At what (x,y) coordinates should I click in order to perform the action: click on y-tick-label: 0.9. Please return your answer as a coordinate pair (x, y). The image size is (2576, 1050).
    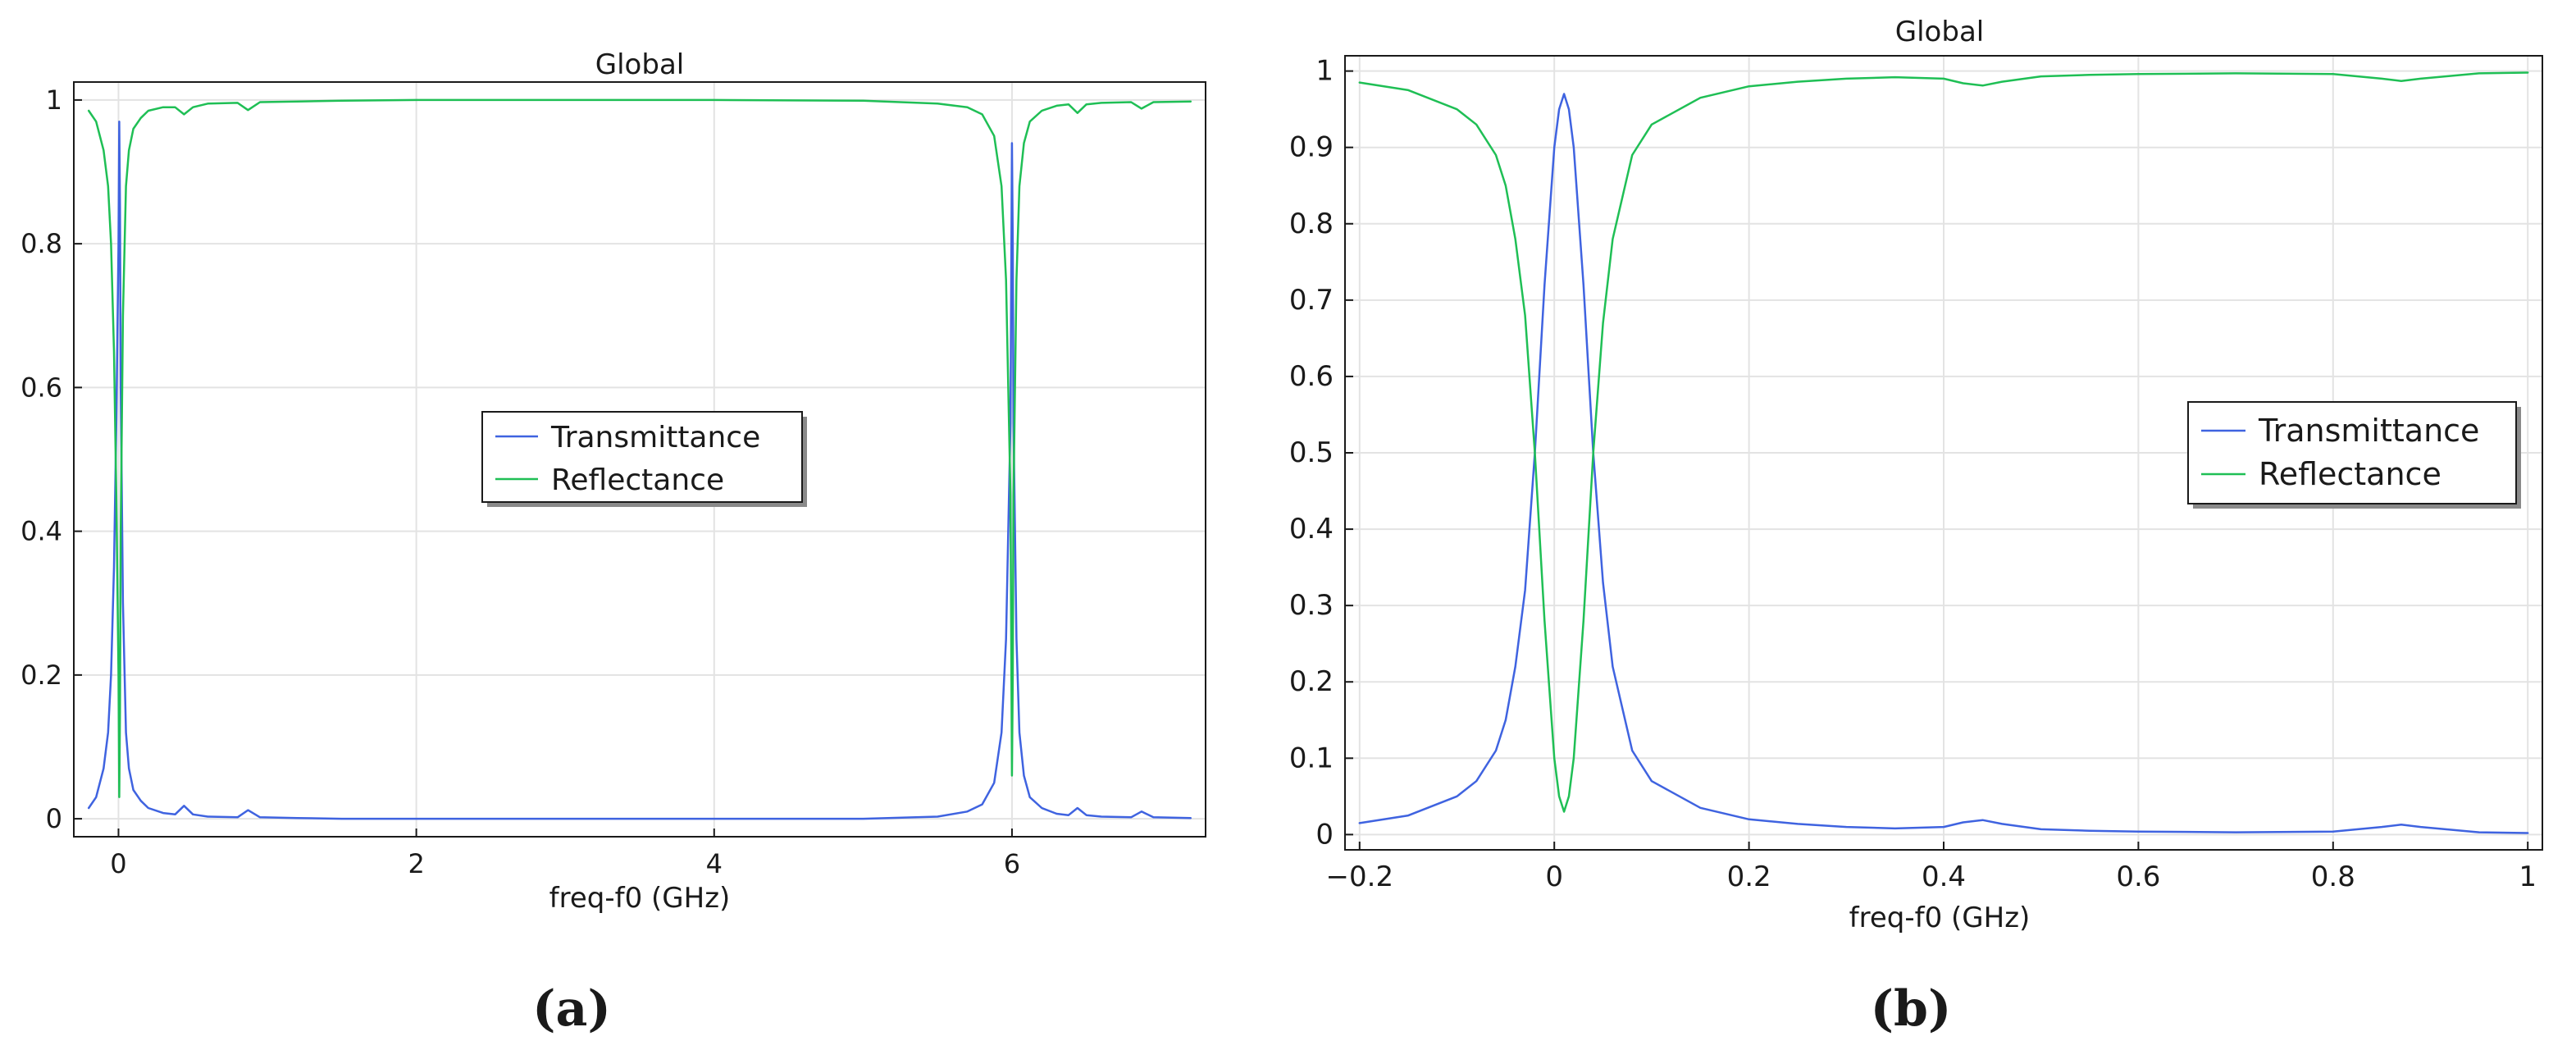
    Looking at the image, I should click on (1311, 147).